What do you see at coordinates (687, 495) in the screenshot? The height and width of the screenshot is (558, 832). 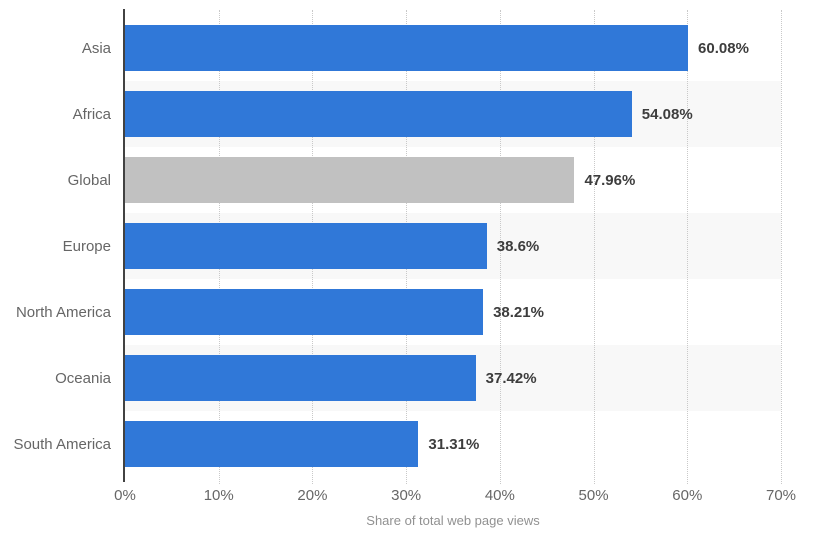 I see `x-tick-60: 60%` at bounding box center [687, 495].